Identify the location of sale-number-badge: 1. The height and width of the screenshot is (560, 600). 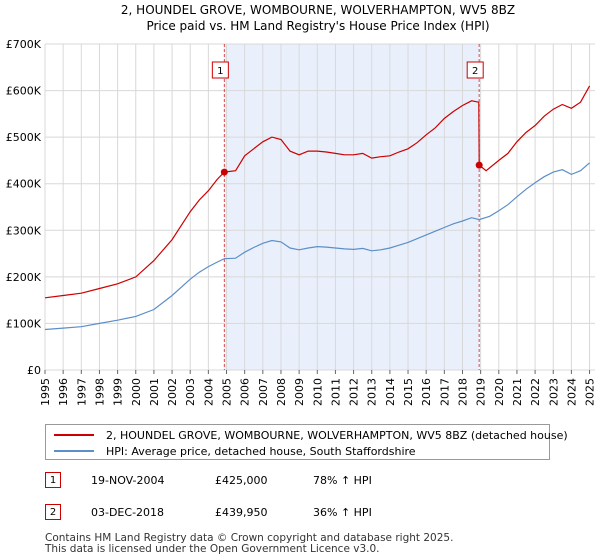
(53, 480).